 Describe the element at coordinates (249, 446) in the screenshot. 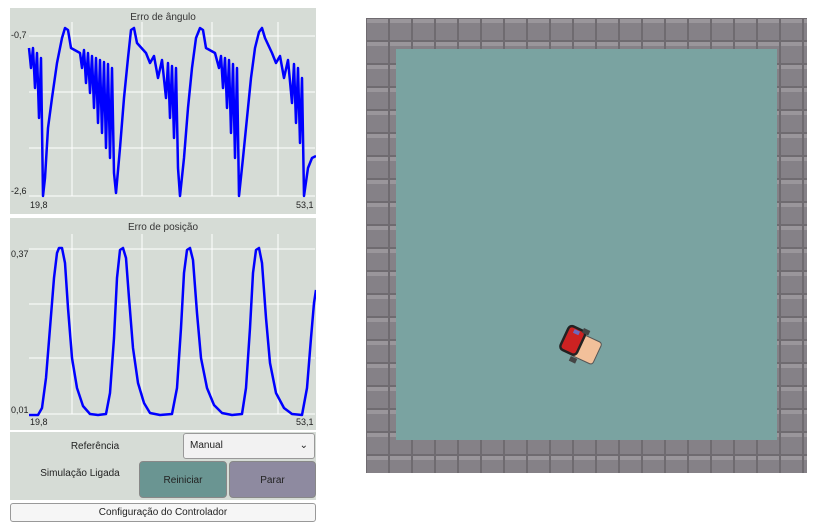

I see `reference-select: Manual ⌄` at that location.